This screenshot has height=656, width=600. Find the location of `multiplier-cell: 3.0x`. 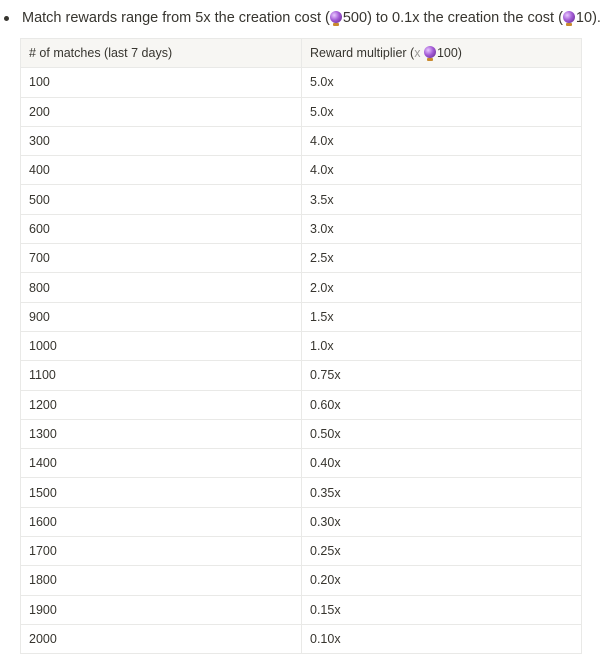

multiplier-cell: 3.0x is located at coordinates (441, 229).